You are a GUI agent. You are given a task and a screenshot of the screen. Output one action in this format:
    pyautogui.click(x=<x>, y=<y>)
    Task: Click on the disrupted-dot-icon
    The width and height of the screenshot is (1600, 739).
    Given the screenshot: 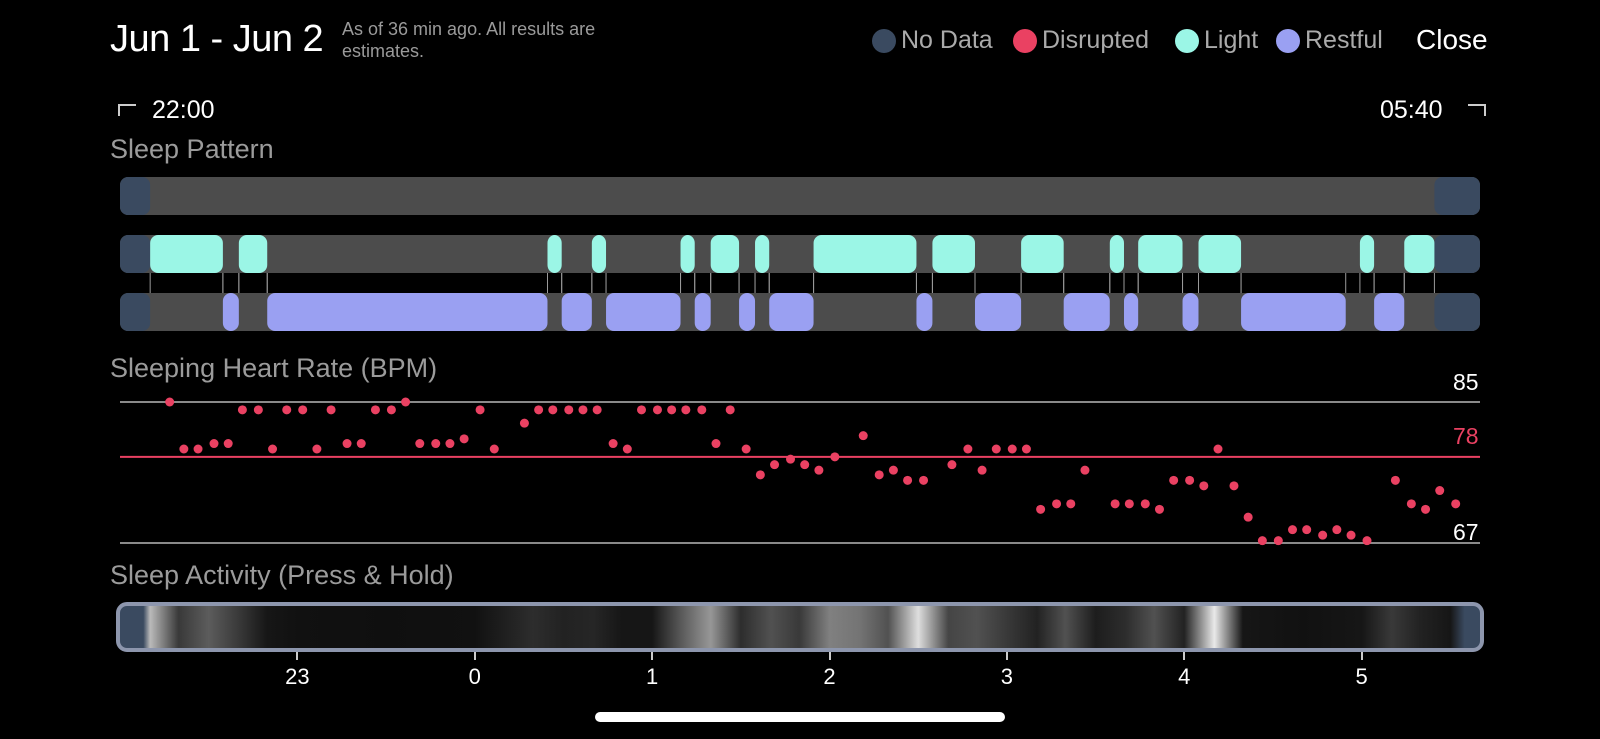 What is the action you would take?
    pyautogui.click(x=1025, y=40)
    